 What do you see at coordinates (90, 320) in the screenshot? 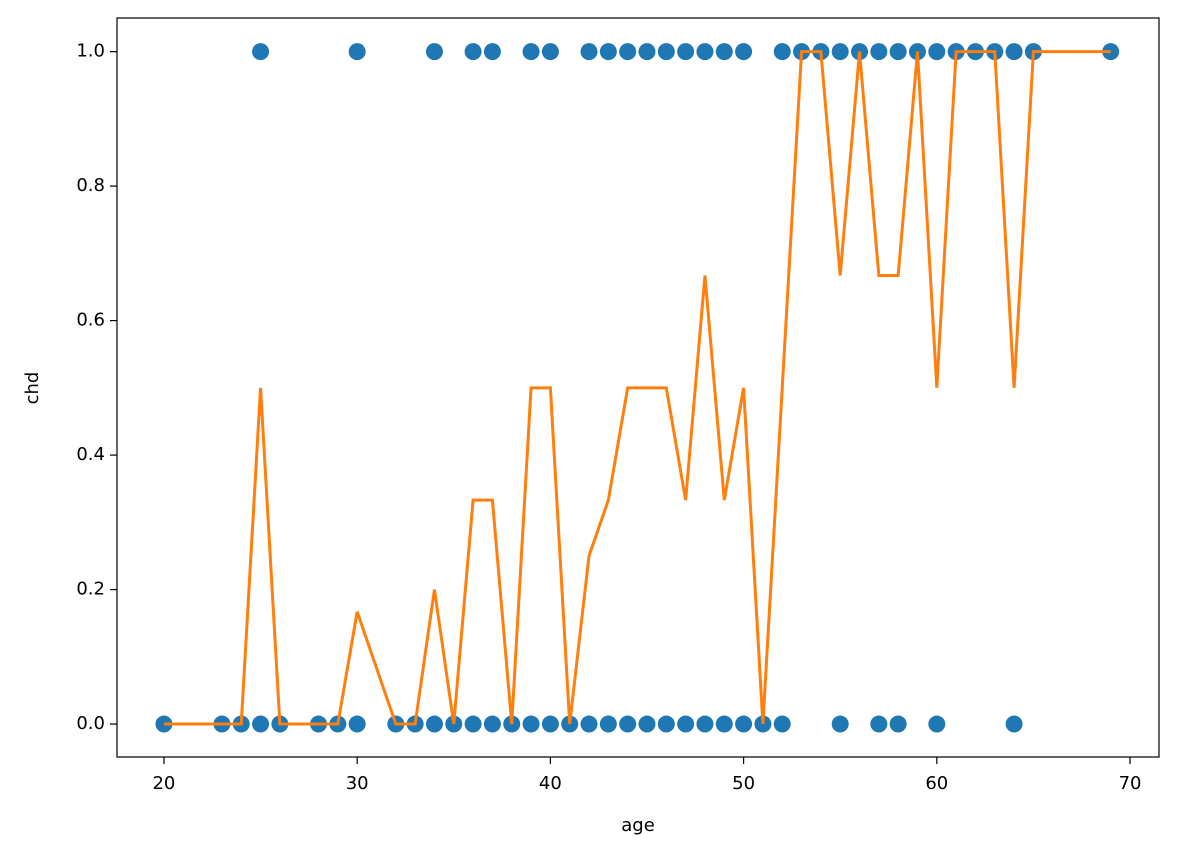
I see `y-tick-label: 0.6` at bounding box center [90, 320].